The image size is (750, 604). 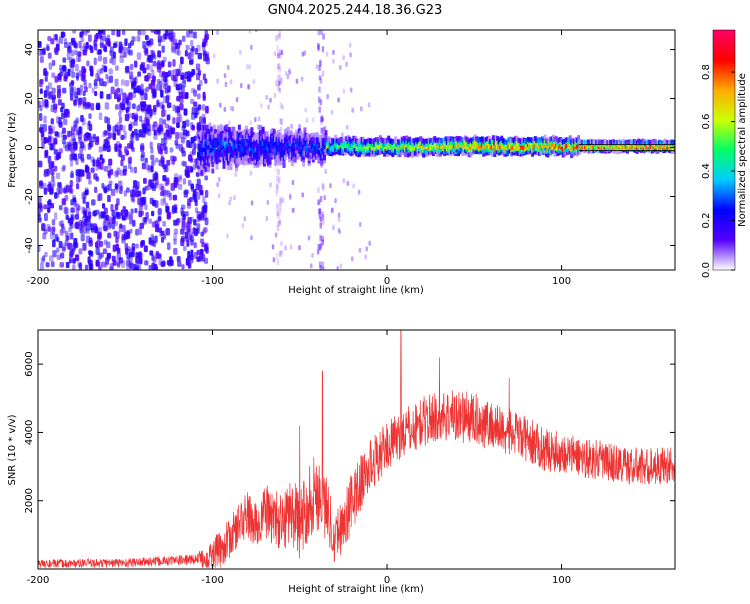 I want to click on y-tick-label: 0, so click(x=29, y=147).